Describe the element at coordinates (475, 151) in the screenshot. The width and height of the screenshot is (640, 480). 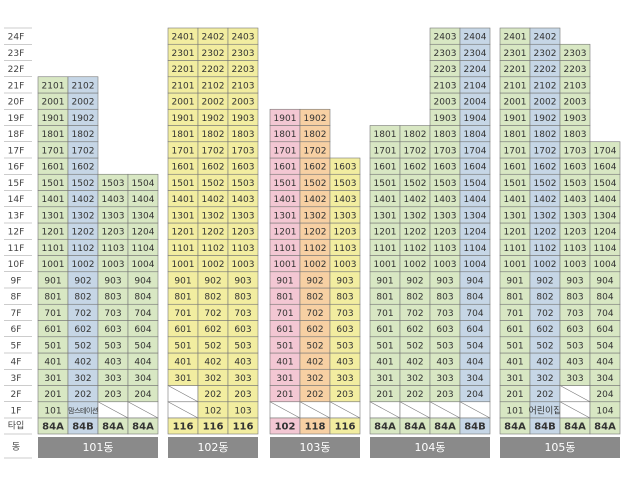
I see `unit-label: 1704` at that location.